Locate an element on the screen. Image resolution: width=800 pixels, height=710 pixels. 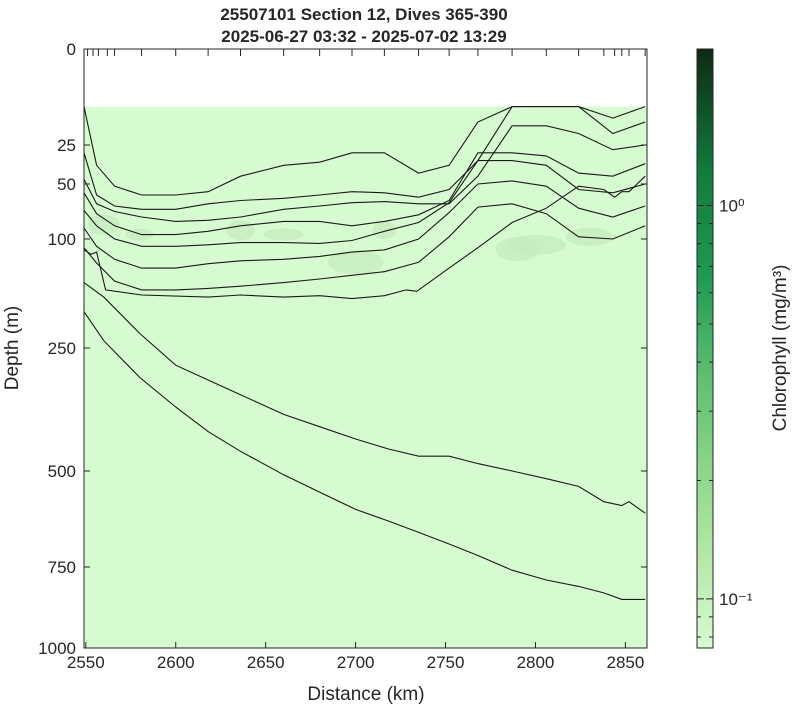
y-tick-label: 25 is located at coordinates (66, 145).